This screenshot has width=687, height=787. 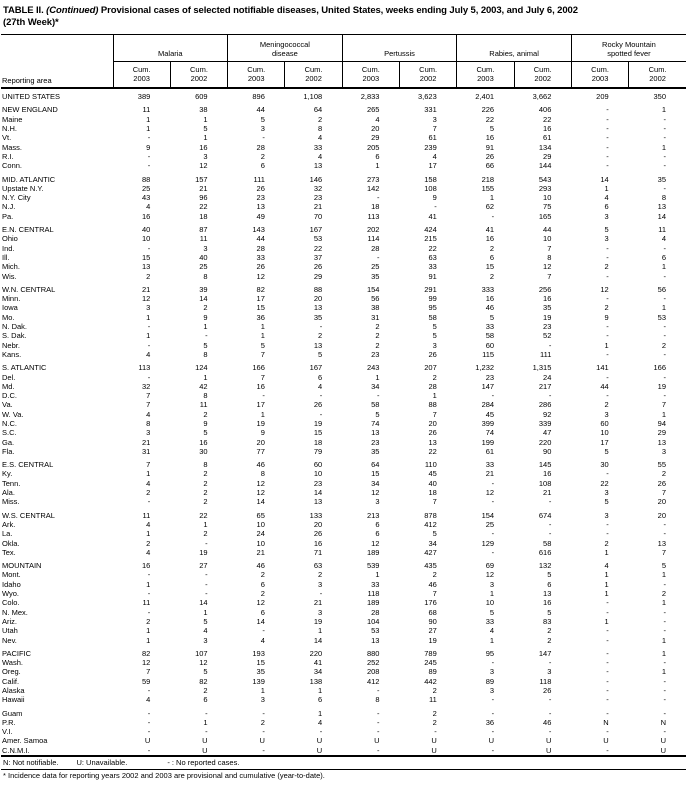 What do you see at coordinates (203, 515) in the screenshot?
I see `value-cell: 22` at bounding box center [203, 515].